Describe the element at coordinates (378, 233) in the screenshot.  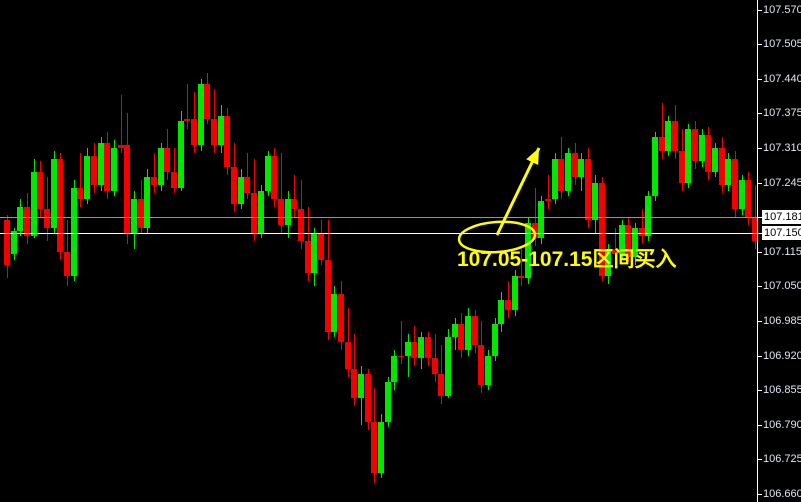
I see `level-lower` at that location.